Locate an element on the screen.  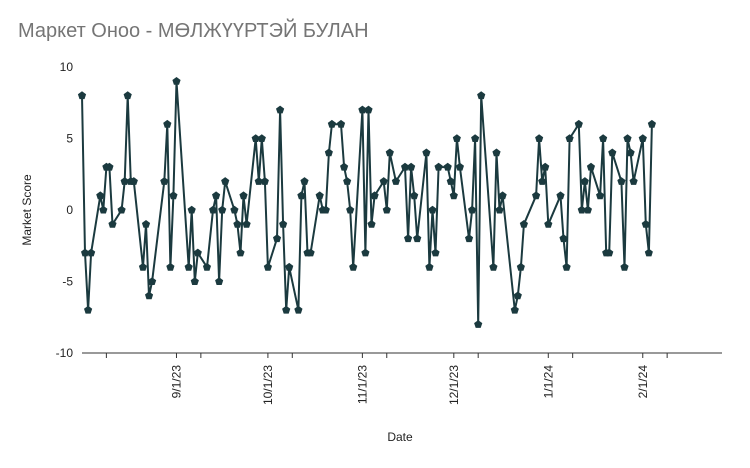
y-tick-label: -10 is located at coordinates (65, 353).